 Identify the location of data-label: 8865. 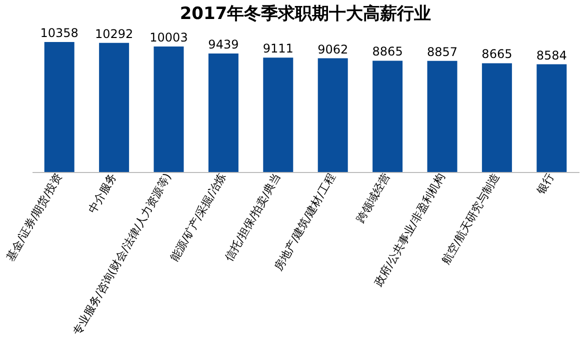
(387, 51).